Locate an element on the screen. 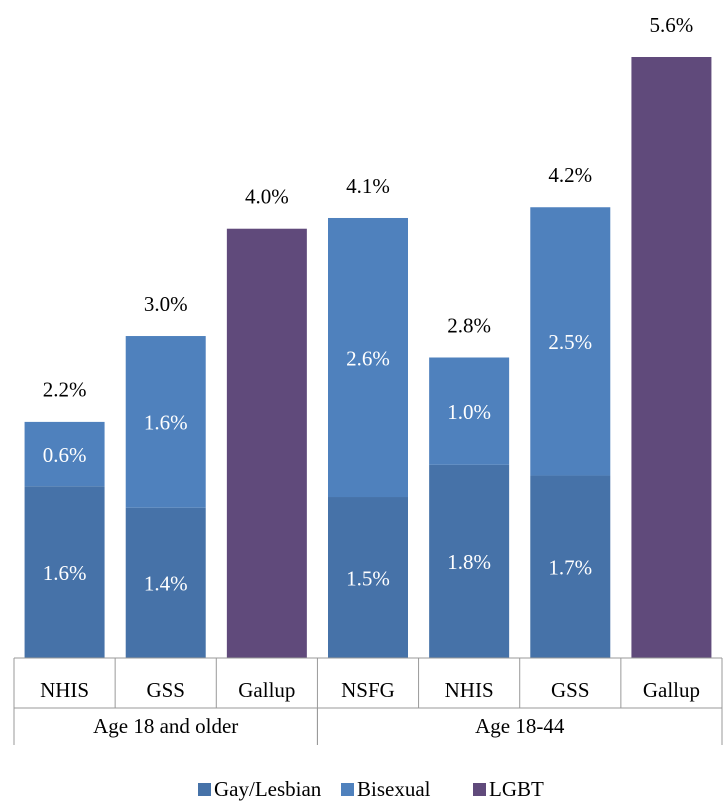 This screenshot has width=726, height=808. data-label: 1.0% is located at coordinates (469, 412).